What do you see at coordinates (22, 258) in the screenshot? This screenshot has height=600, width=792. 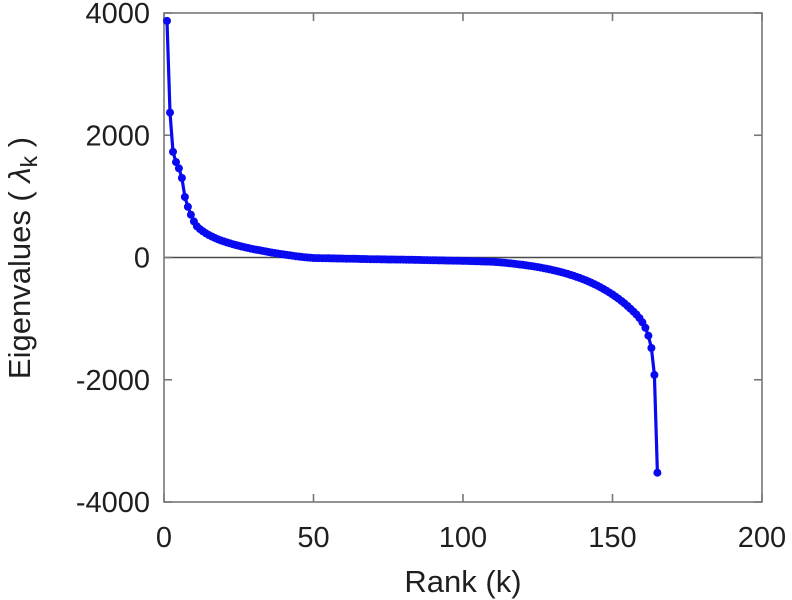 I see `y-axis-label: Eigenvalues ( λk )` at bounding box center [22, 258].